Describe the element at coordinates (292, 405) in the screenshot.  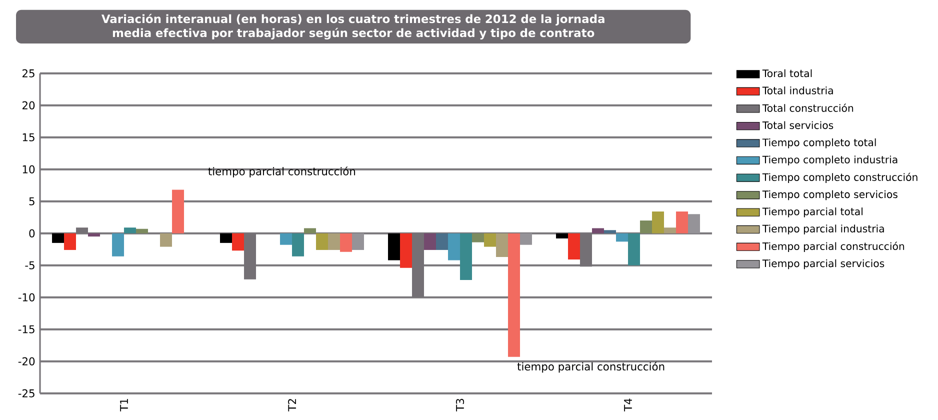
I see `x-tick-label: T2` at that location.